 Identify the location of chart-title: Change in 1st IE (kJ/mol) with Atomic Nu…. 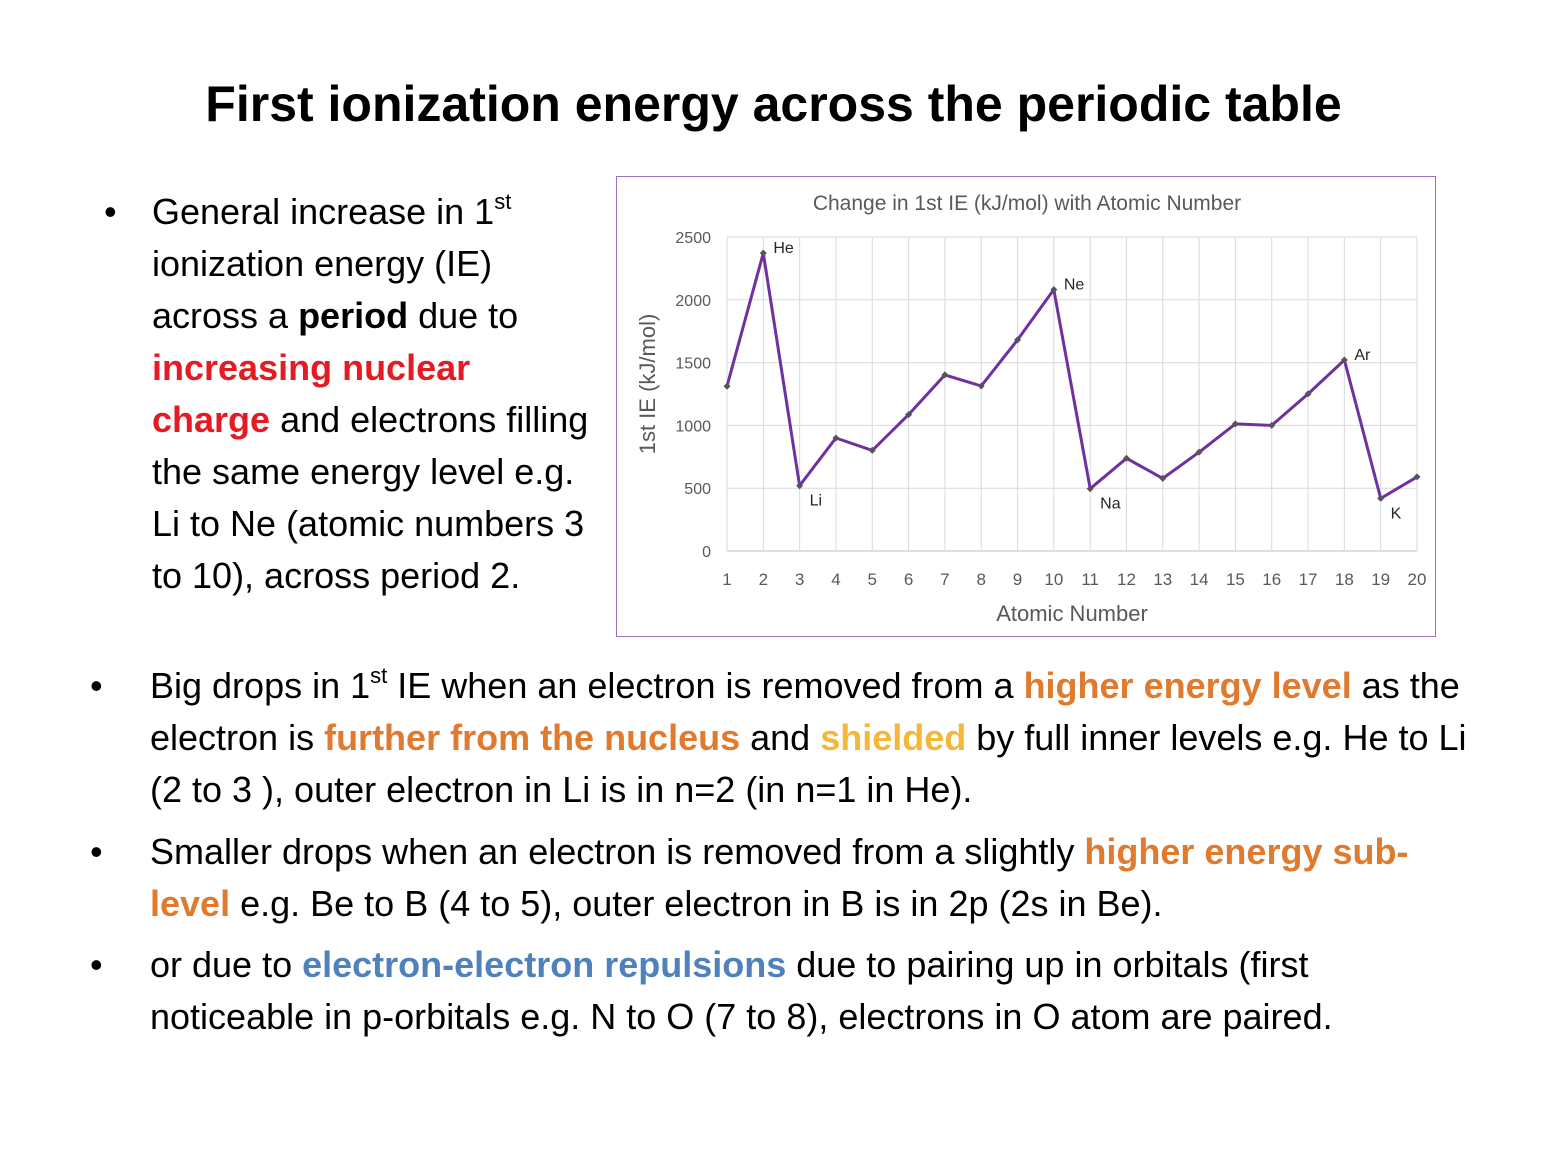
(1027, 203).